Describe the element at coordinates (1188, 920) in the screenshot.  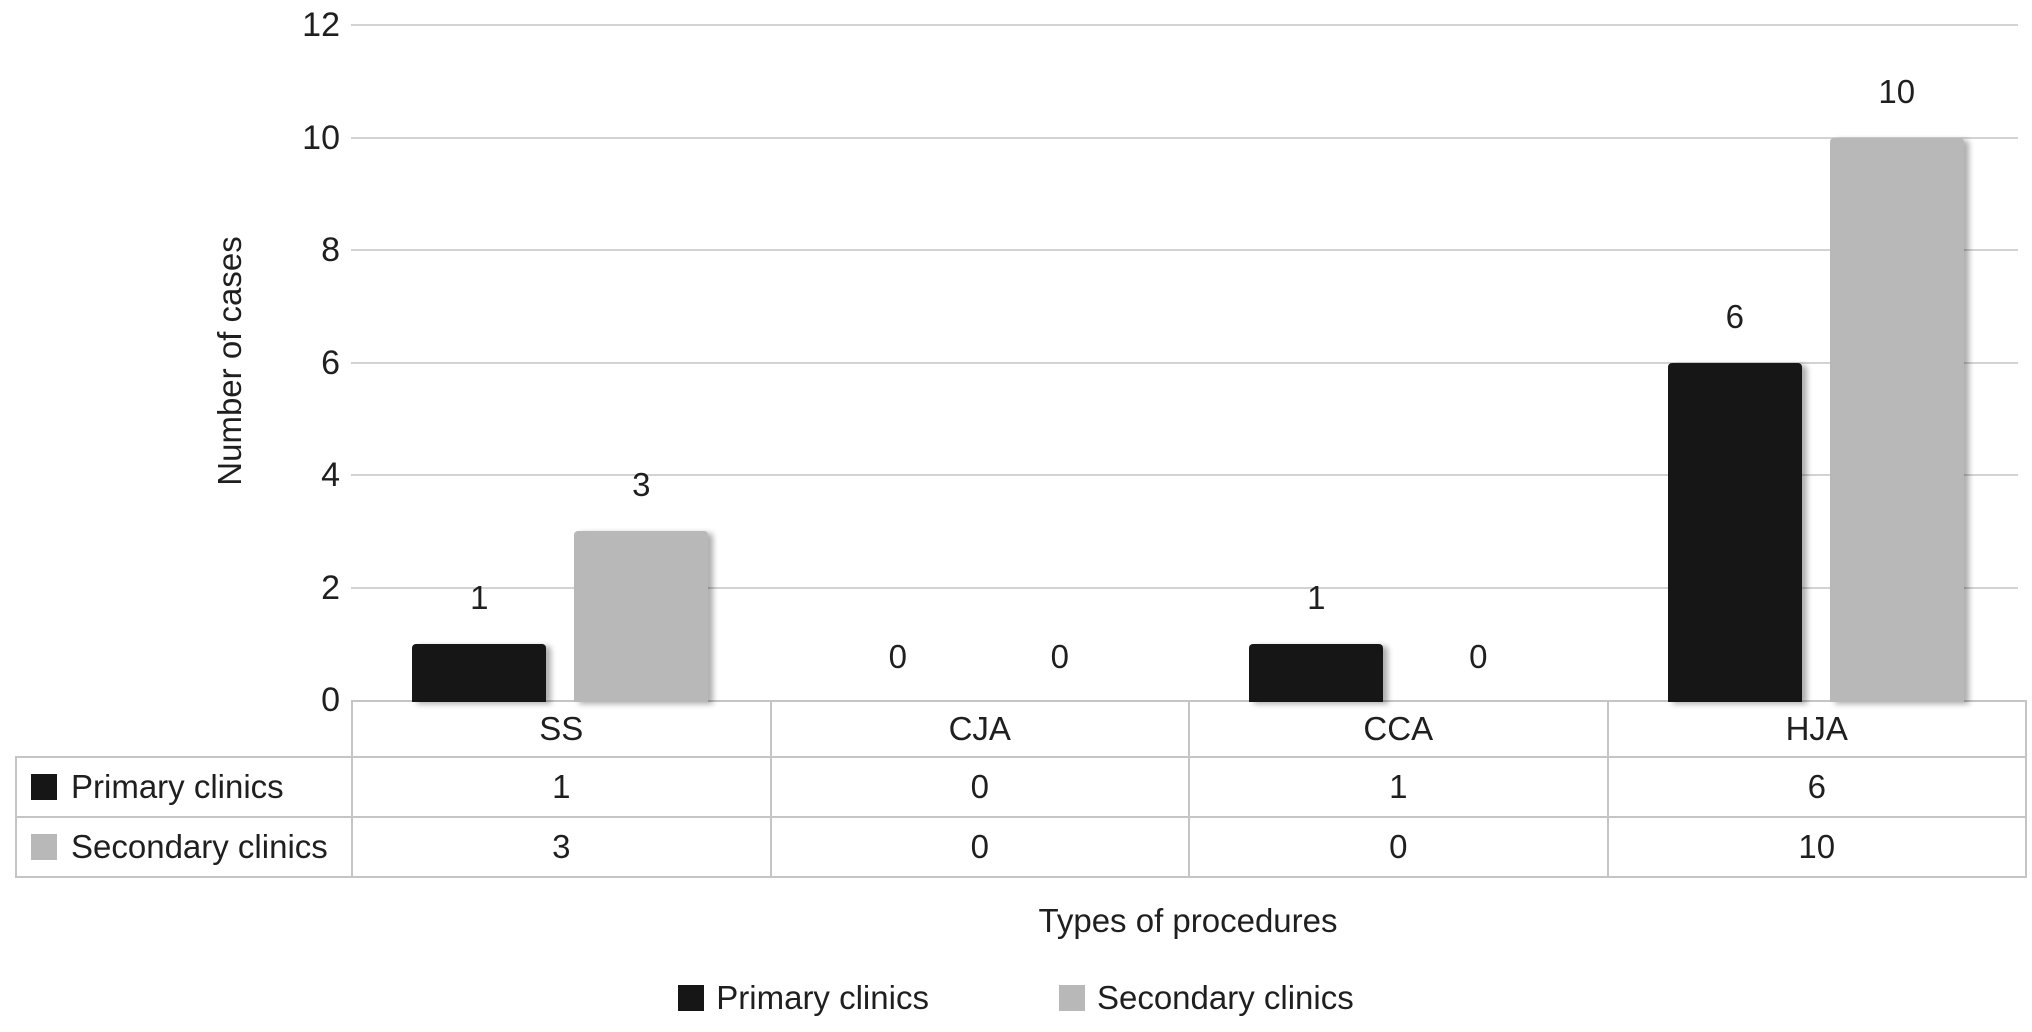
I see `x-axis-title: Types of procedures` at that location.